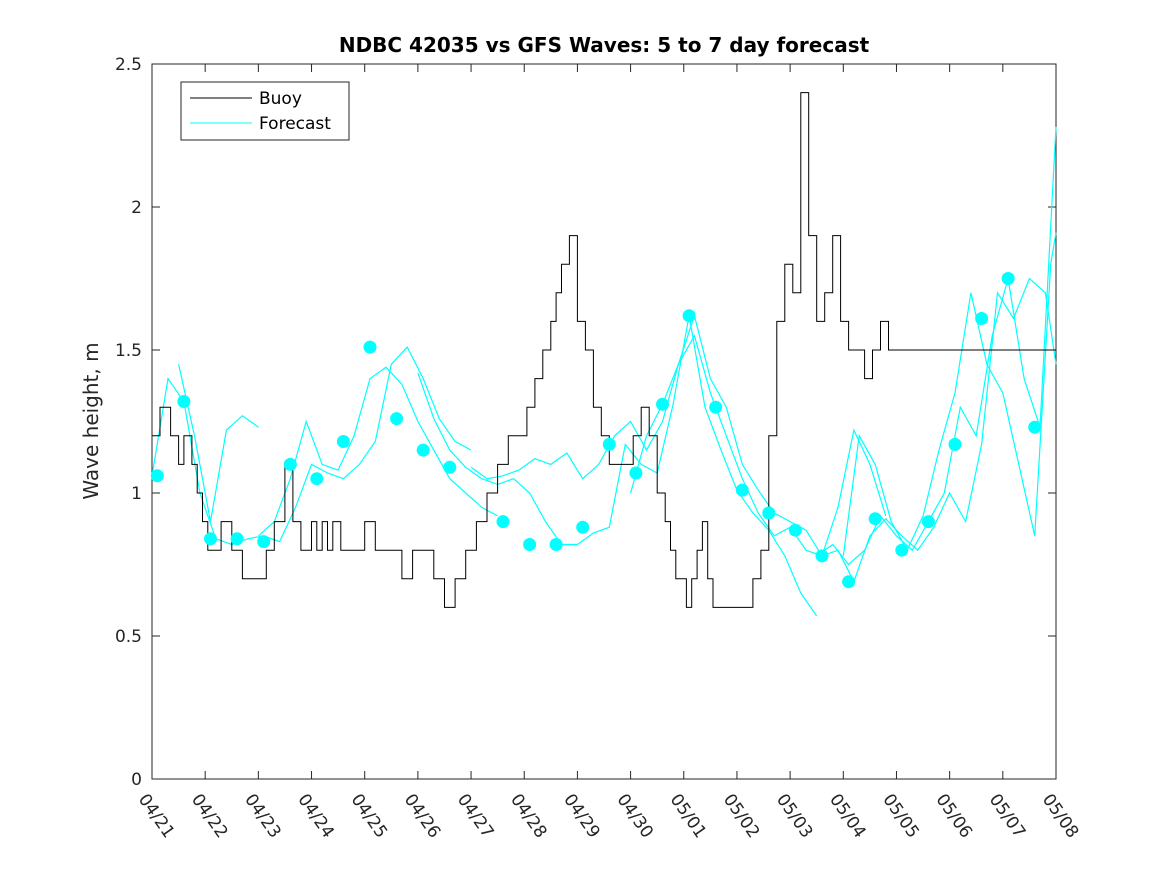  What do you see at coordinates (128, 65) in the screenshot?
I see `y-tick-label: 2.5` at bounding box center [128, 65].